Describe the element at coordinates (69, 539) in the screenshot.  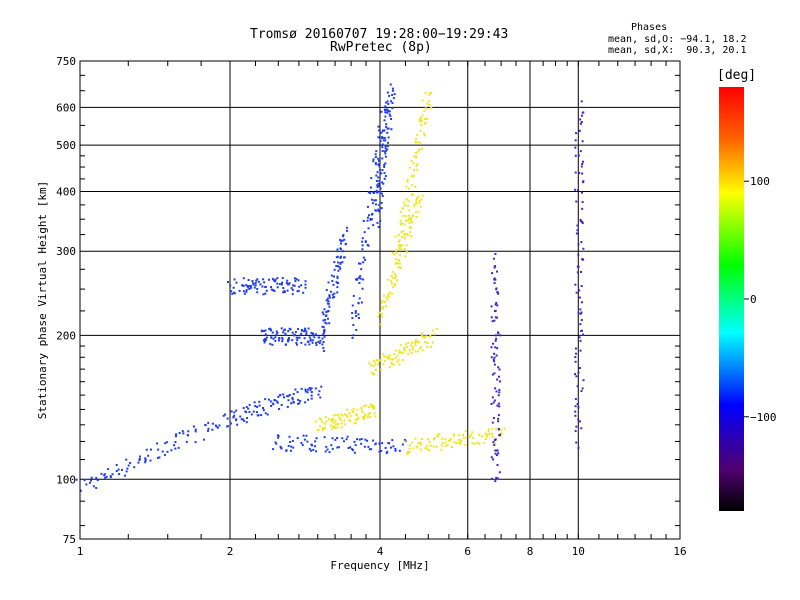
I see `y-tick-label: 75` at that location.